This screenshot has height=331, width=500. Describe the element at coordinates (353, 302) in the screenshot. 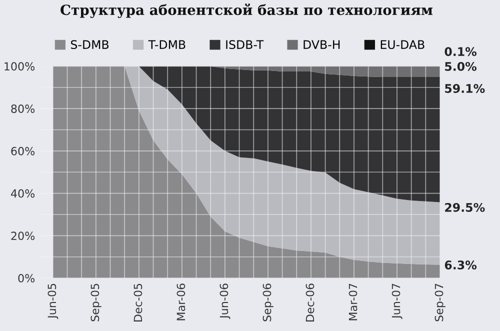

I see `x-tick-label: Mar-07` at that location.